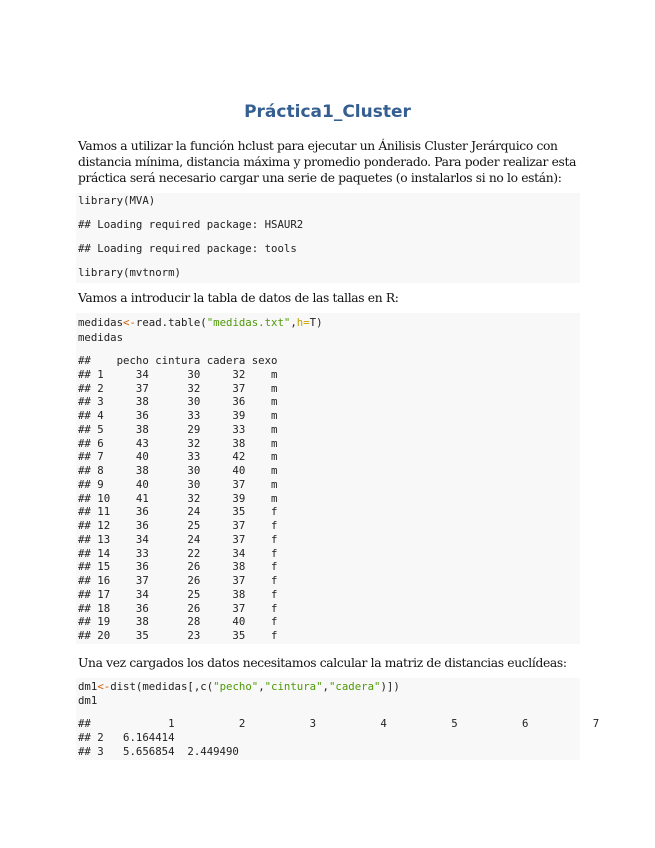 This screenshot has width=655, height=848. Describe the element at coordinates (178, 580) in the screenshot. I see `table-row: ## 16 37 26 37 f` at that location.